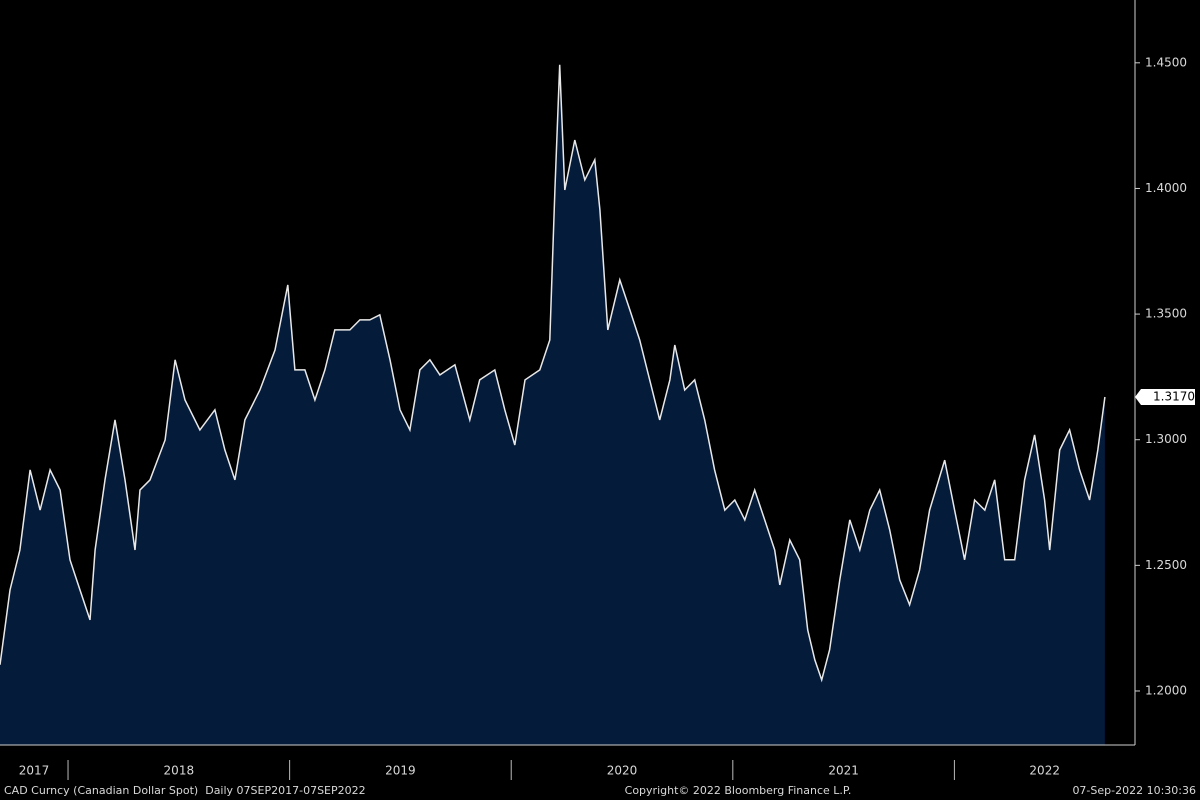 This screenshot has height=800, width=1200. I want to click on last-value-label: 1.3170, so click(1174, 396).